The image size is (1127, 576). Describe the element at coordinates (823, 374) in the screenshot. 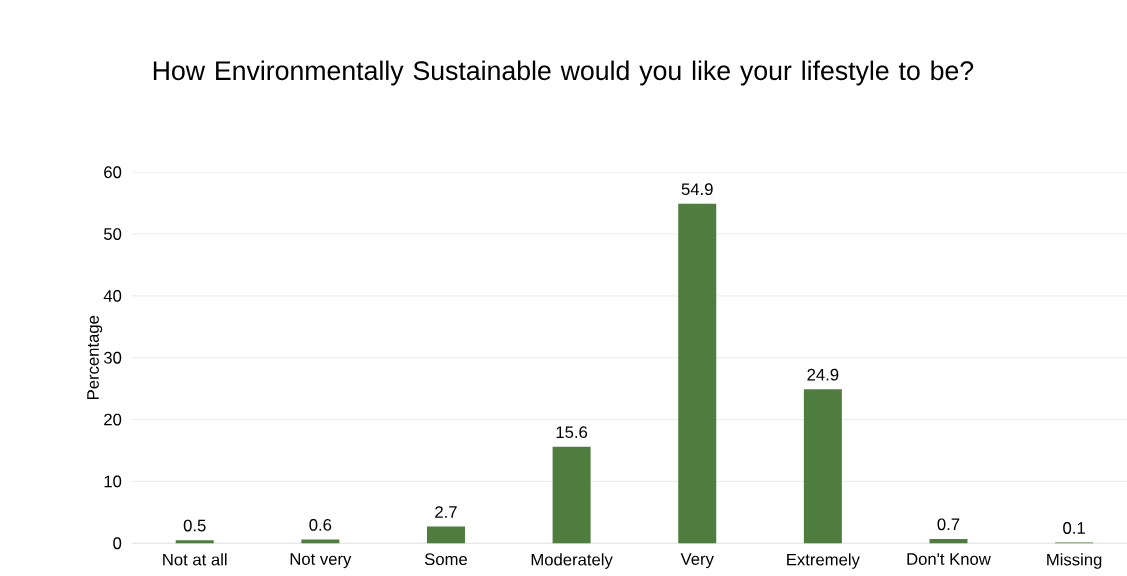

I see `data-label: 24.9` at that location.